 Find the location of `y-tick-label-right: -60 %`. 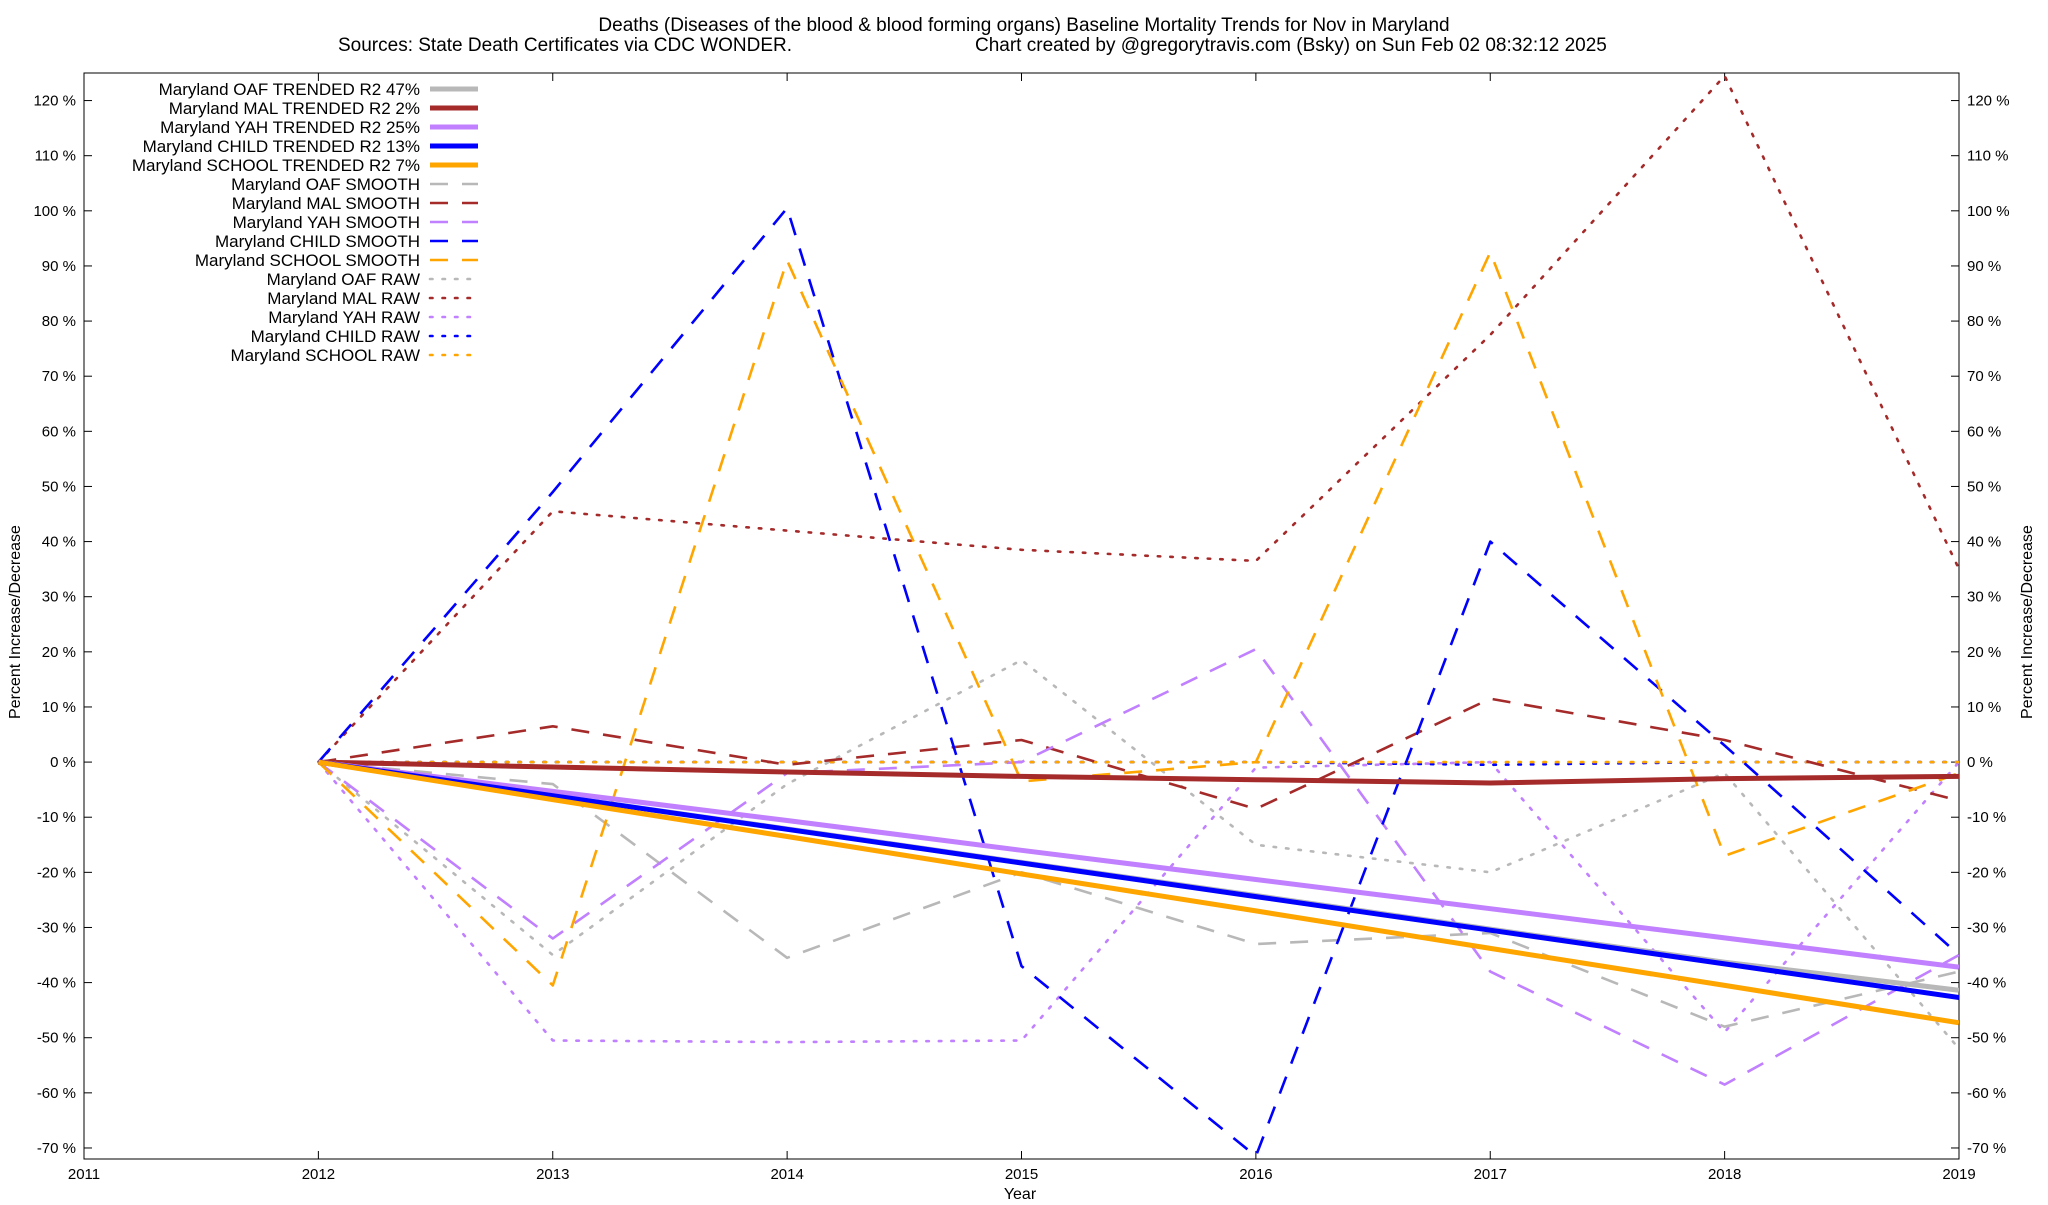

y-tick-label-right: -60 % is located at coordinates (1986, 1093).